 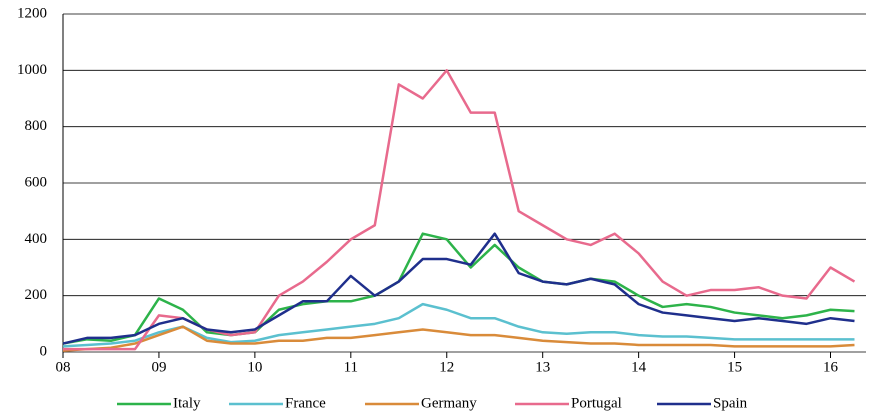 What do you see at coordinates (730, 403) in the screenshot?
I see `legend-label: Spain` at bounding box center [730, 403].